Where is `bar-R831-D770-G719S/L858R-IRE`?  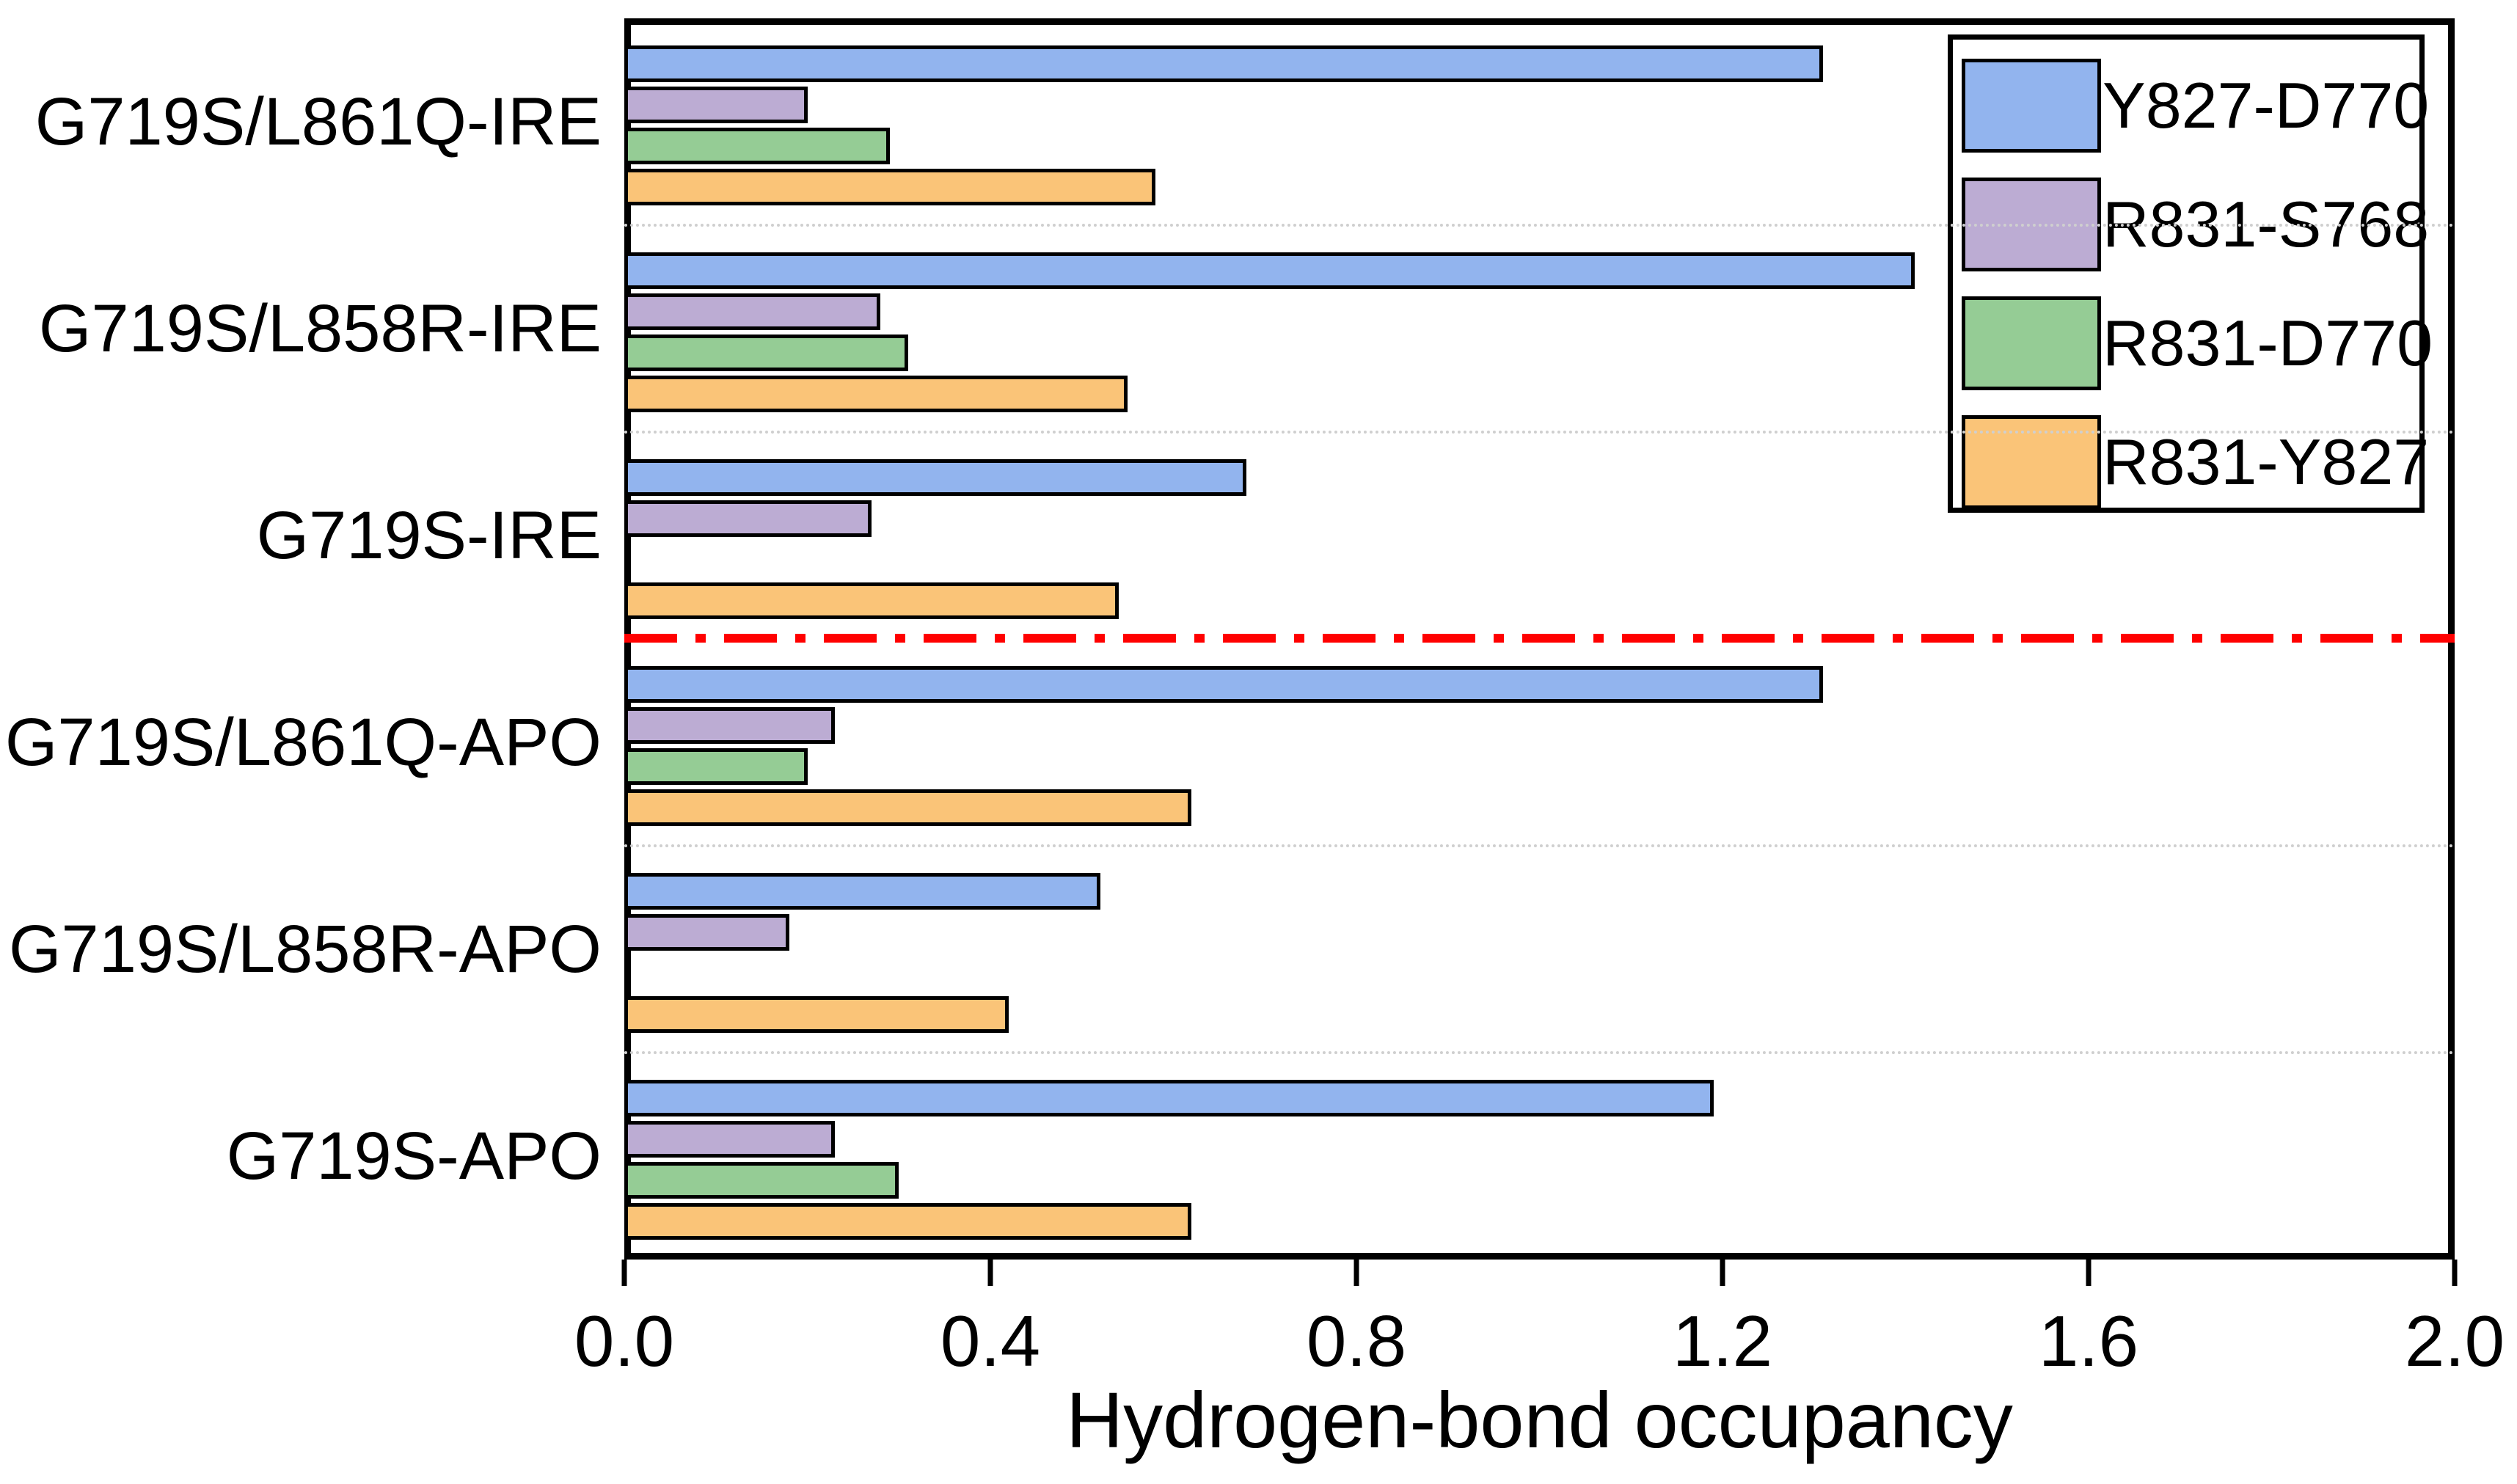
bar-R831-D770-G719S/L858R-IRE is located at coordinates (766, 353).